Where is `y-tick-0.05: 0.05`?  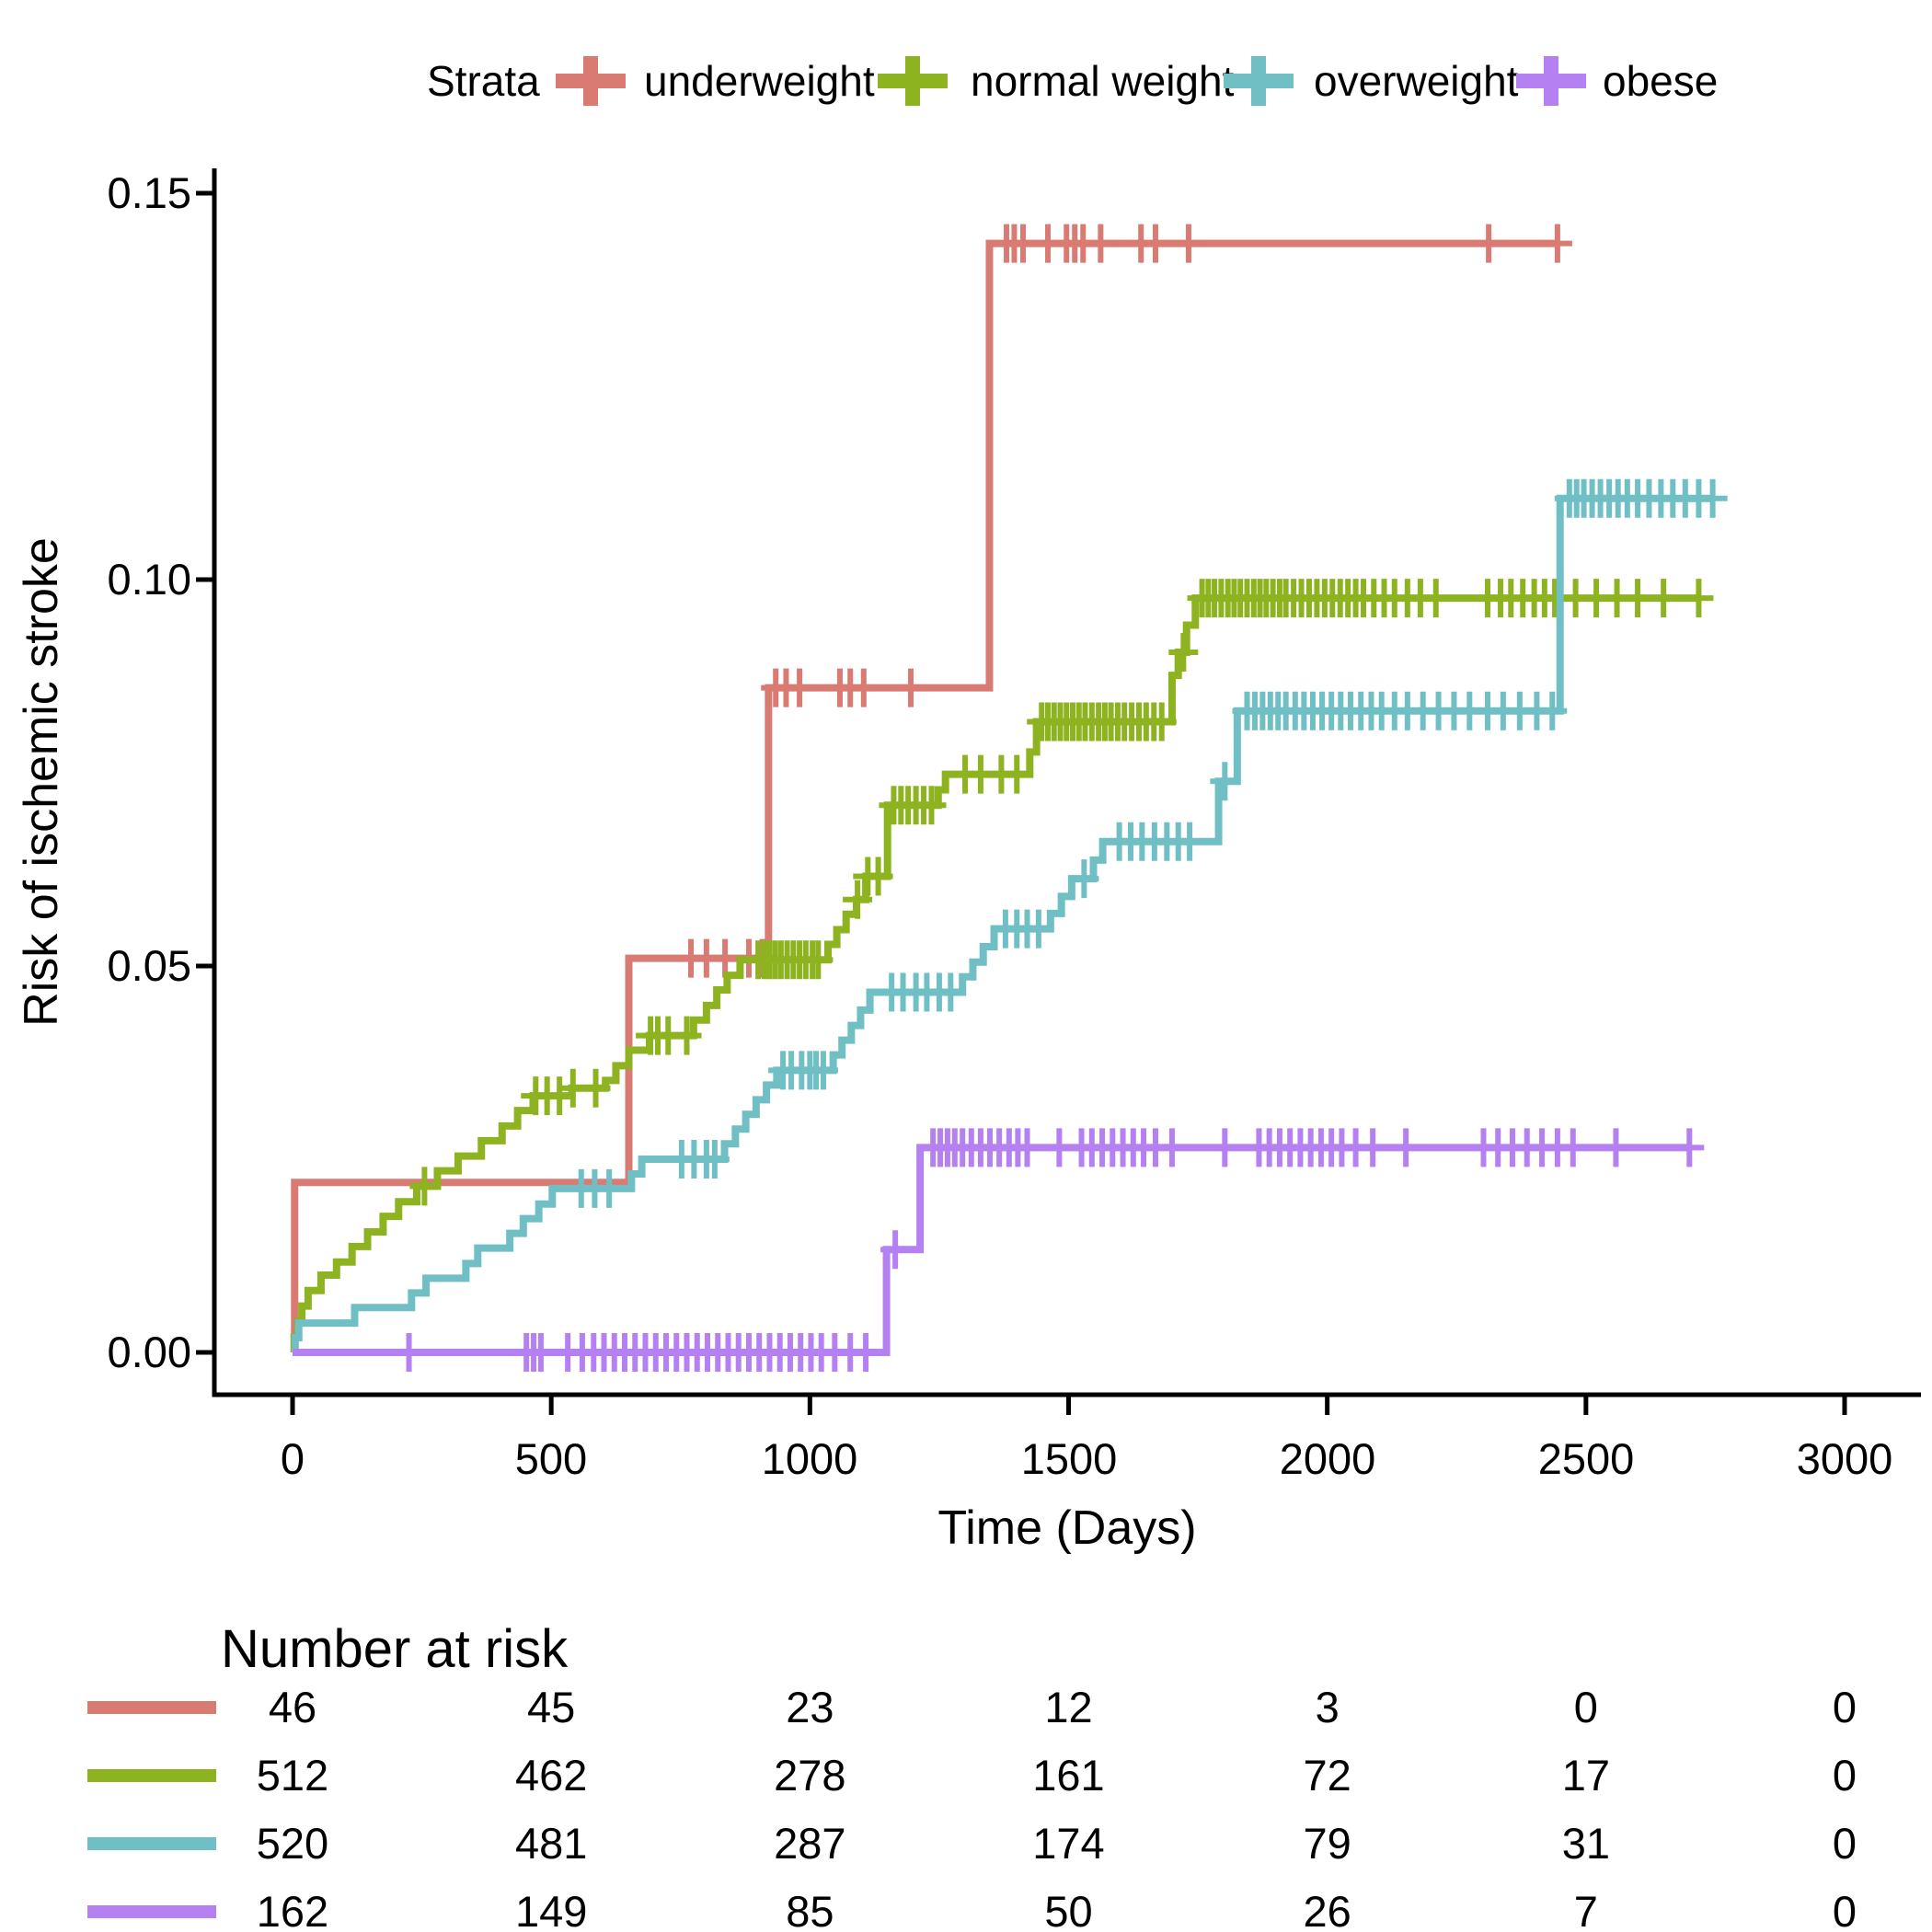 y-tick-0.05: 0.05 is located at coordinates (149, 965).